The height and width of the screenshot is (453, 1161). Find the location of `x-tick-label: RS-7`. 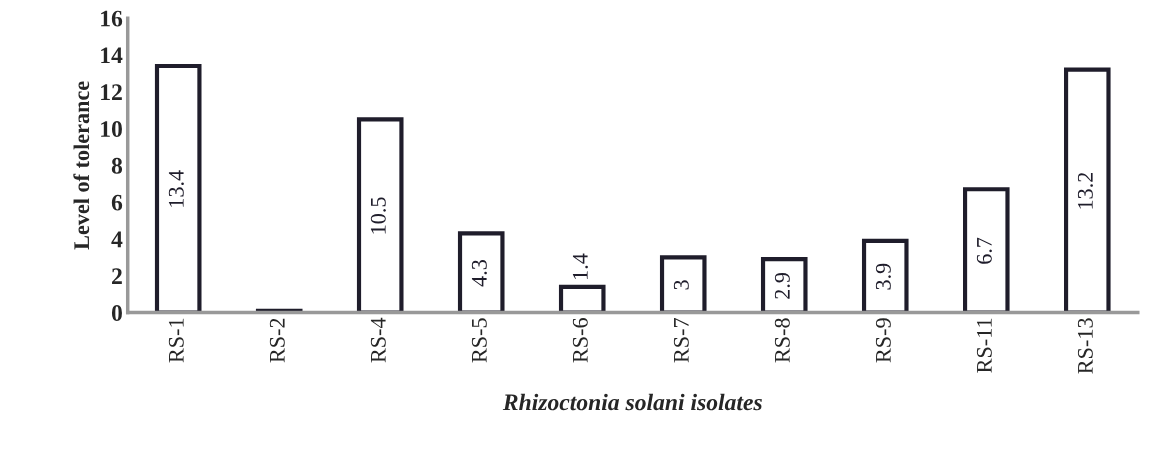

x-tick-label: RS-7 is located at coordinates (681, 340).